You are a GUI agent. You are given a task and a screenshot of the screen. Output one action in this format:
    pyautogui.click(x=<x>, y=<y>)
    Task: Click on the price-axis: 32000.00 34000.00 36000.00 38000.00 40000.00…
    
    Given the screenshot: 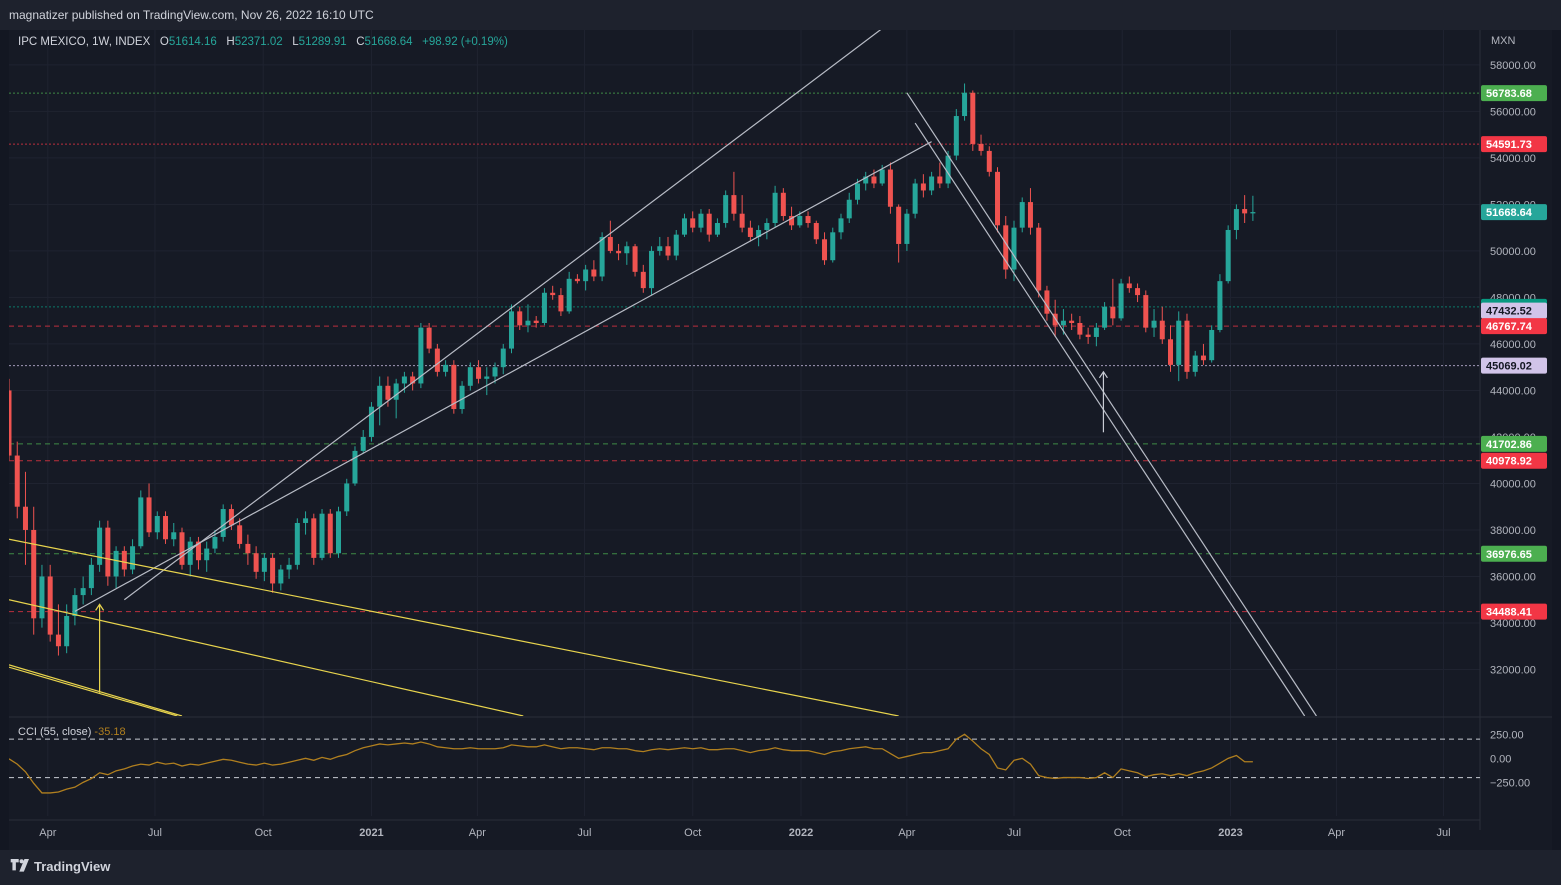 What is the action you would take?
    pyautogui.click(x=1514, y=368)
    